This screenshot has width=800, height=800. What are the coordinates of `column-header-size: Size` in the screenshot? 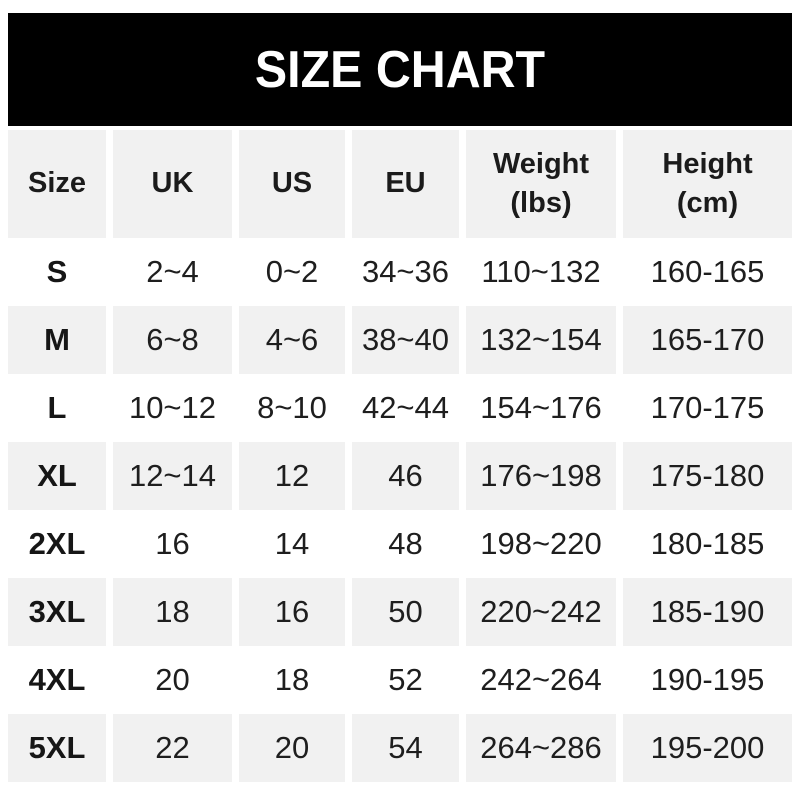 It's located at (57, 184).